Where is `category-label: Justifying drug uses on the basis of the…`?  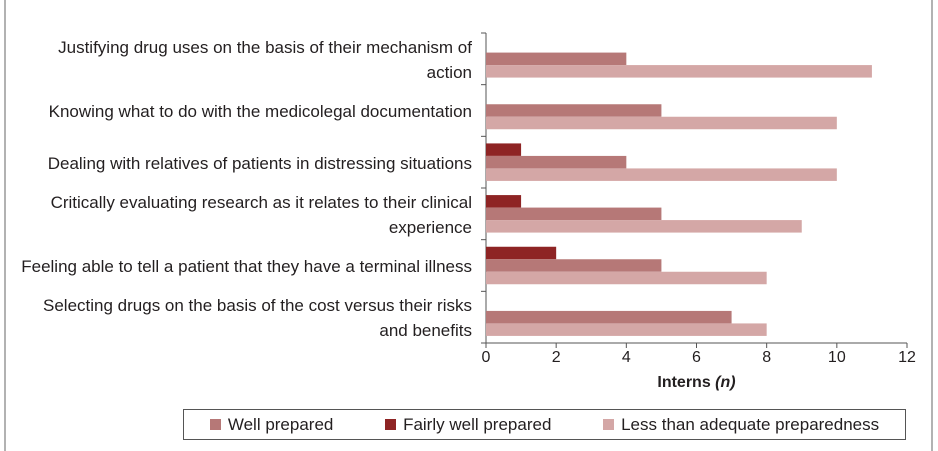 category-label: Justifying drug uses on the basis of the… is located at coordinates (265, 59).